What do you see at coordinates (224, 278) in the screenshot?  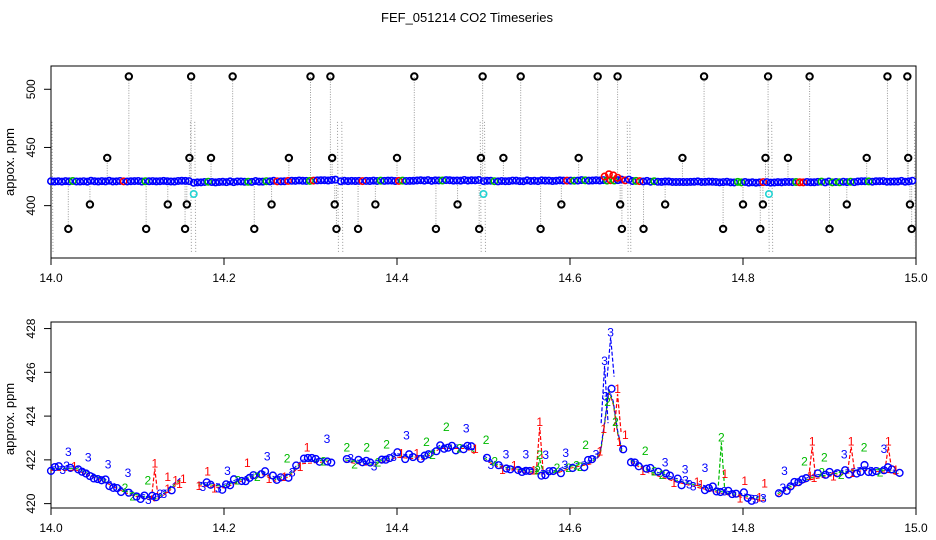 I see `x-tick-label: 14.2` at bounding box center [224, 278].